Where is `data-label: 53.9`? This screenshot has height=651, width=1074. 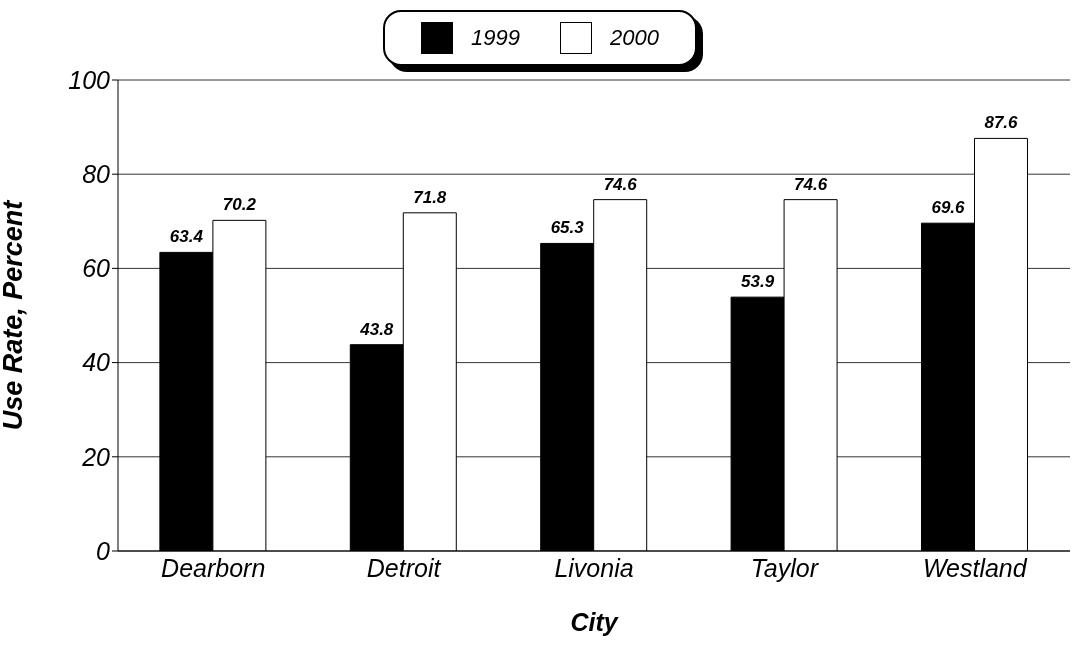
data-label: 53.9 is located at coordinates (758, 282).